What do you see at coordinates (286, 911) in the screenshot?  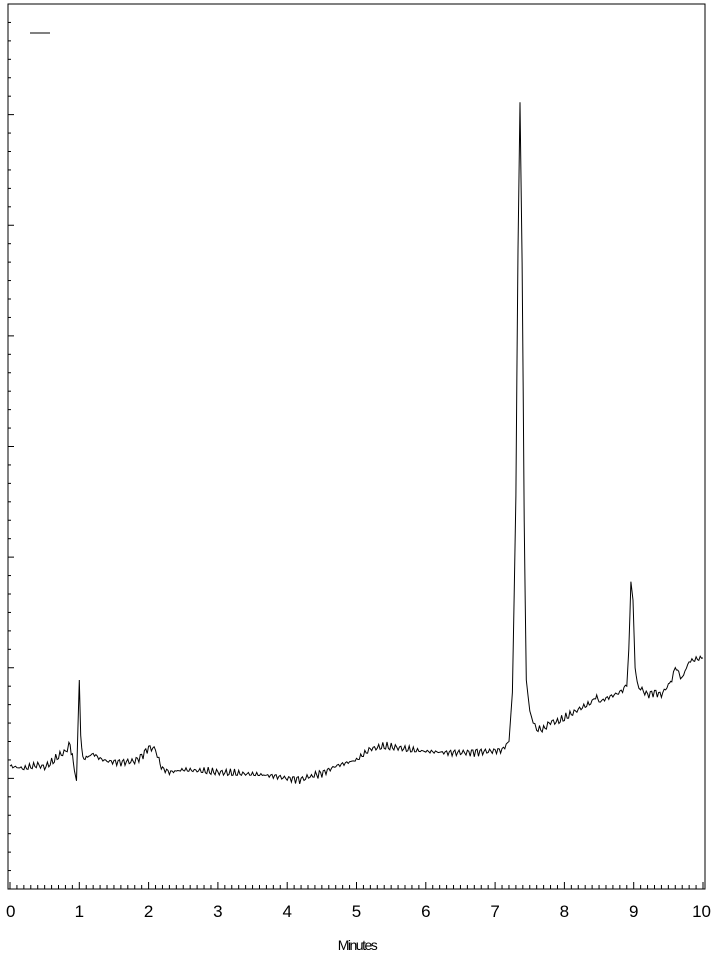 I see `x-tick-label: 4` at bounding box center [286, 911].